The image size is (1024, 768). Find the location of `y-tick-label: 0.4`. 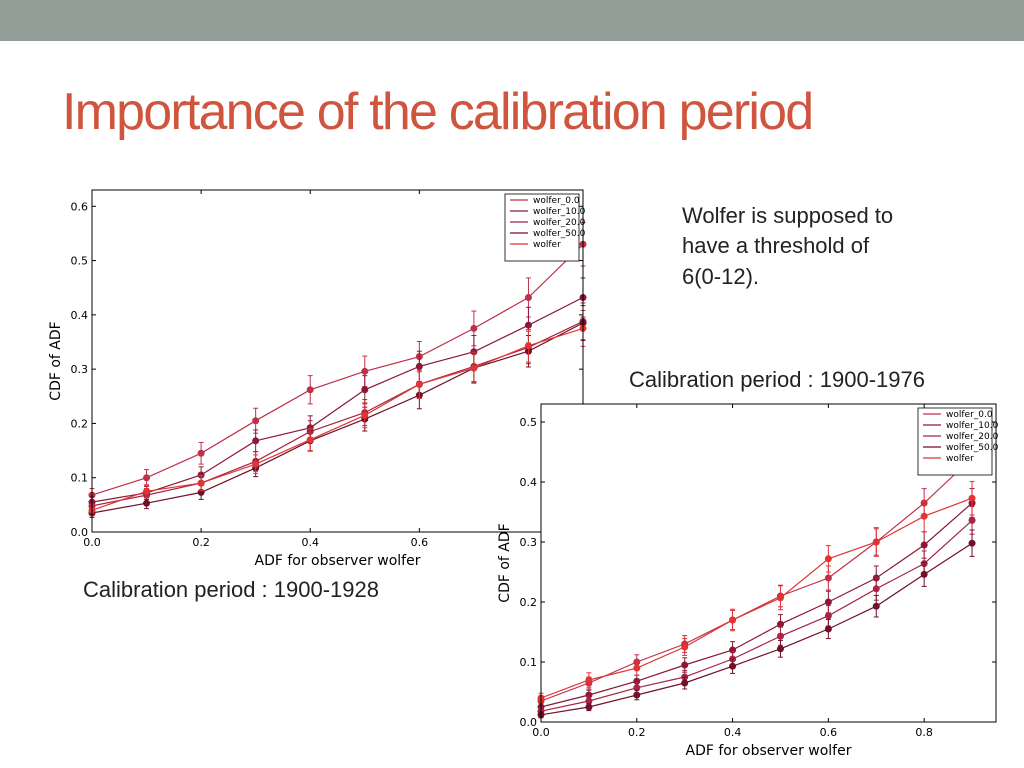

y-tick-label: 0.4 is located at coordinates (80, 315).